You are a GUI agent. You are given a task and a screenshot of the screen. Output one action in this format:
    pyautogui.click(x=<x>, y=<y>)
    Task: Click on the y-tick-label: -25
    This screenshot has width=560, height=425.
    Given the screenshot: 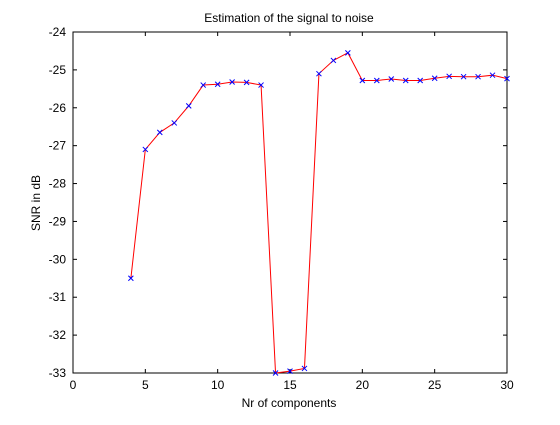 What is the action you would take?
    pyautogui.click(x=58, y=70)
    